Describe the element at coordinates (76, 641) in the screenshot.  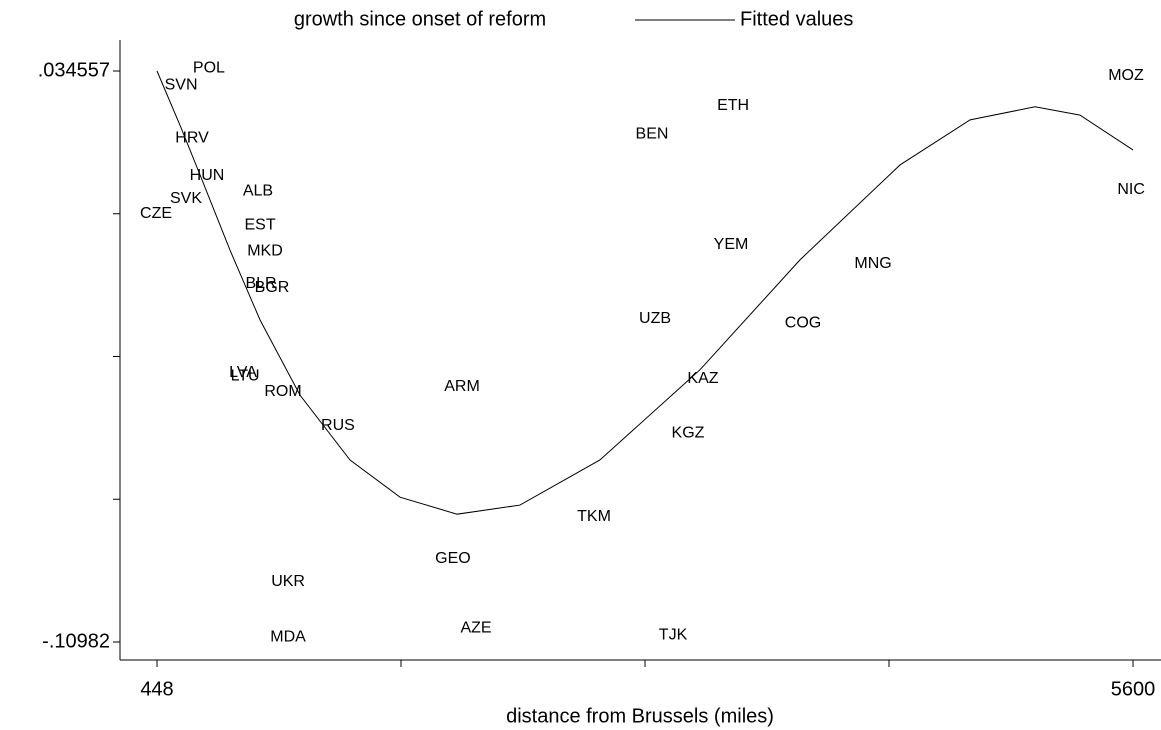
I see `y-tick-label: -.10982` at that location.